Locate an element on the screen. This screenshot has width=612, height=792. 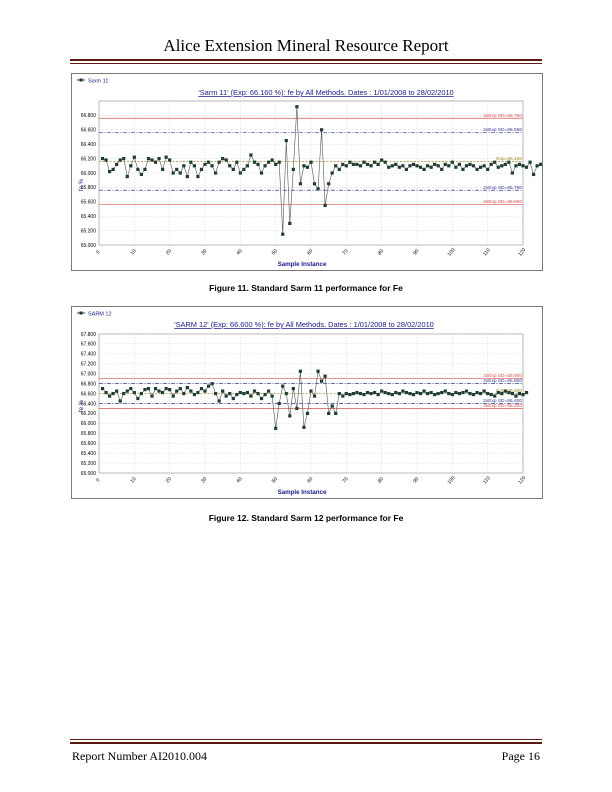
y-tick-label: 65.000 is located at coordinates (89, 246).